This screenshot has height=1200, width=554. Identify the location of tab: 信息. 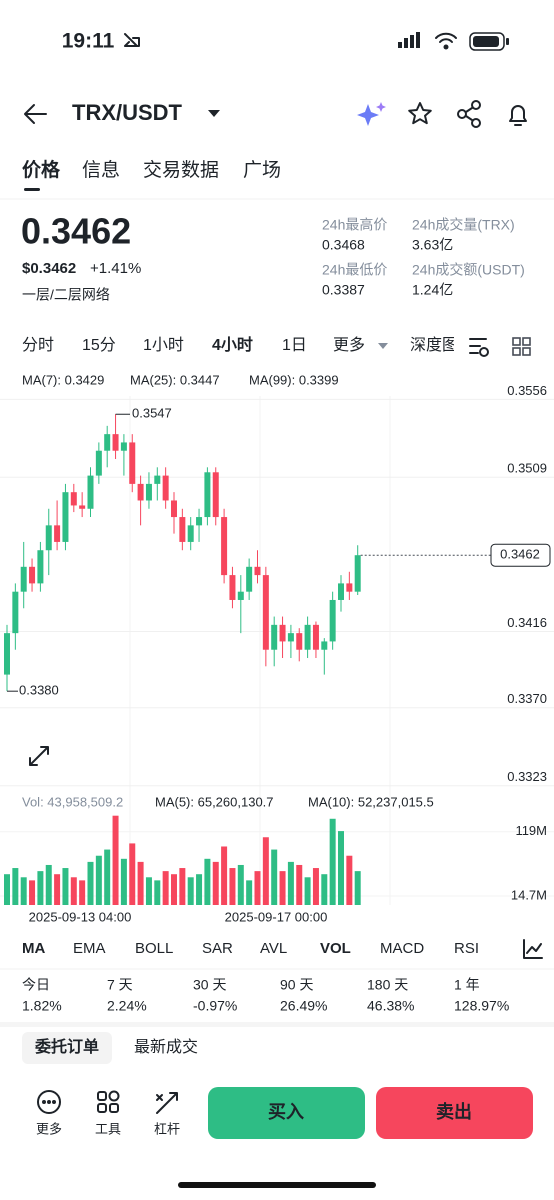
(101, 170).